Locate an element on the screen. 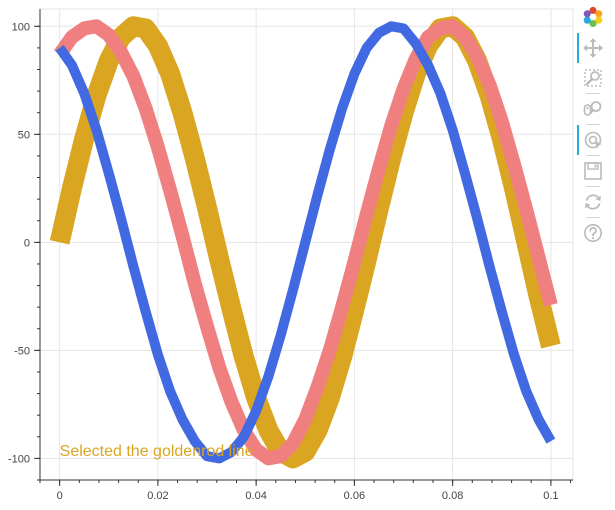 Image resolution: width=615 pixels, height=510 pixels. wheel-zoom-tool-button is located at coordinates (593, 109).